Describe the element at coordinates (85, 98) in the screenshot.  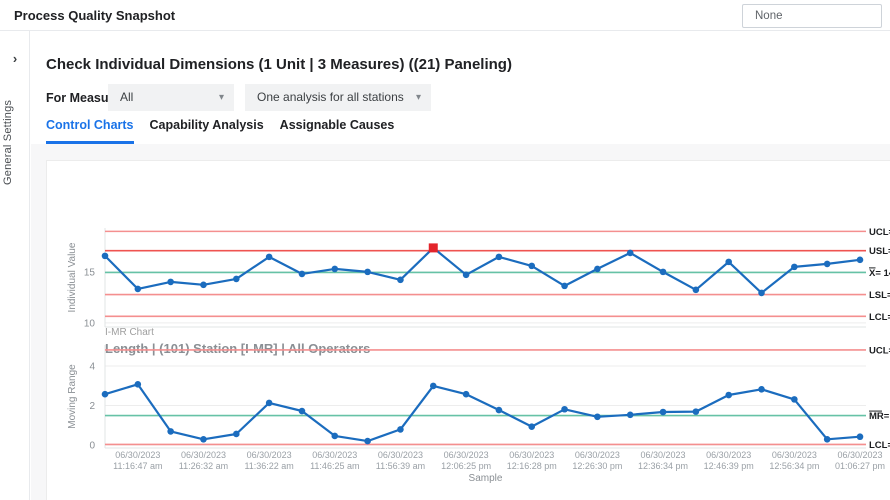
I see `for-measure-label: For Measure:` at that location.